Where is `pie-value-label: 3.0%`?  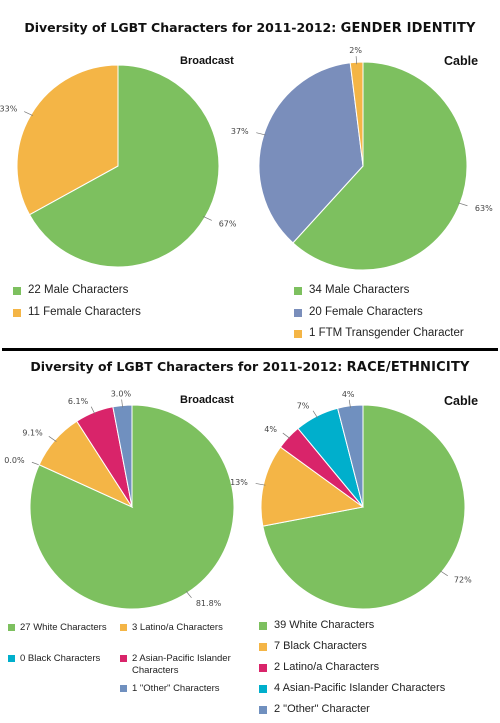
pie-value-label: 3.0% is located at coordinates (121, 394).